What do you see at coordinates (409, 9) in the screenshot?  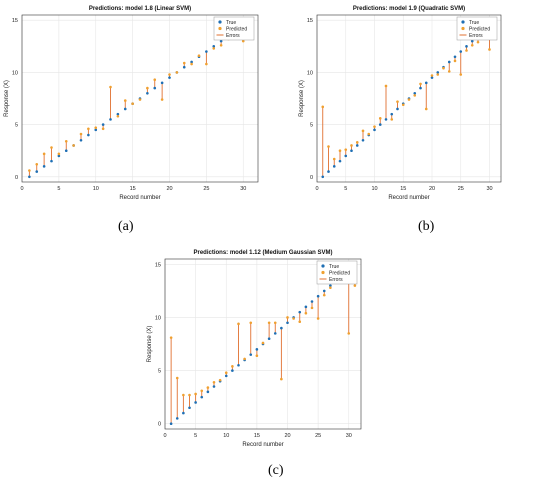 I see `chart-title: Predictions: model 1.9 (Quadratic SVM)` at bounding box center [409, 9].